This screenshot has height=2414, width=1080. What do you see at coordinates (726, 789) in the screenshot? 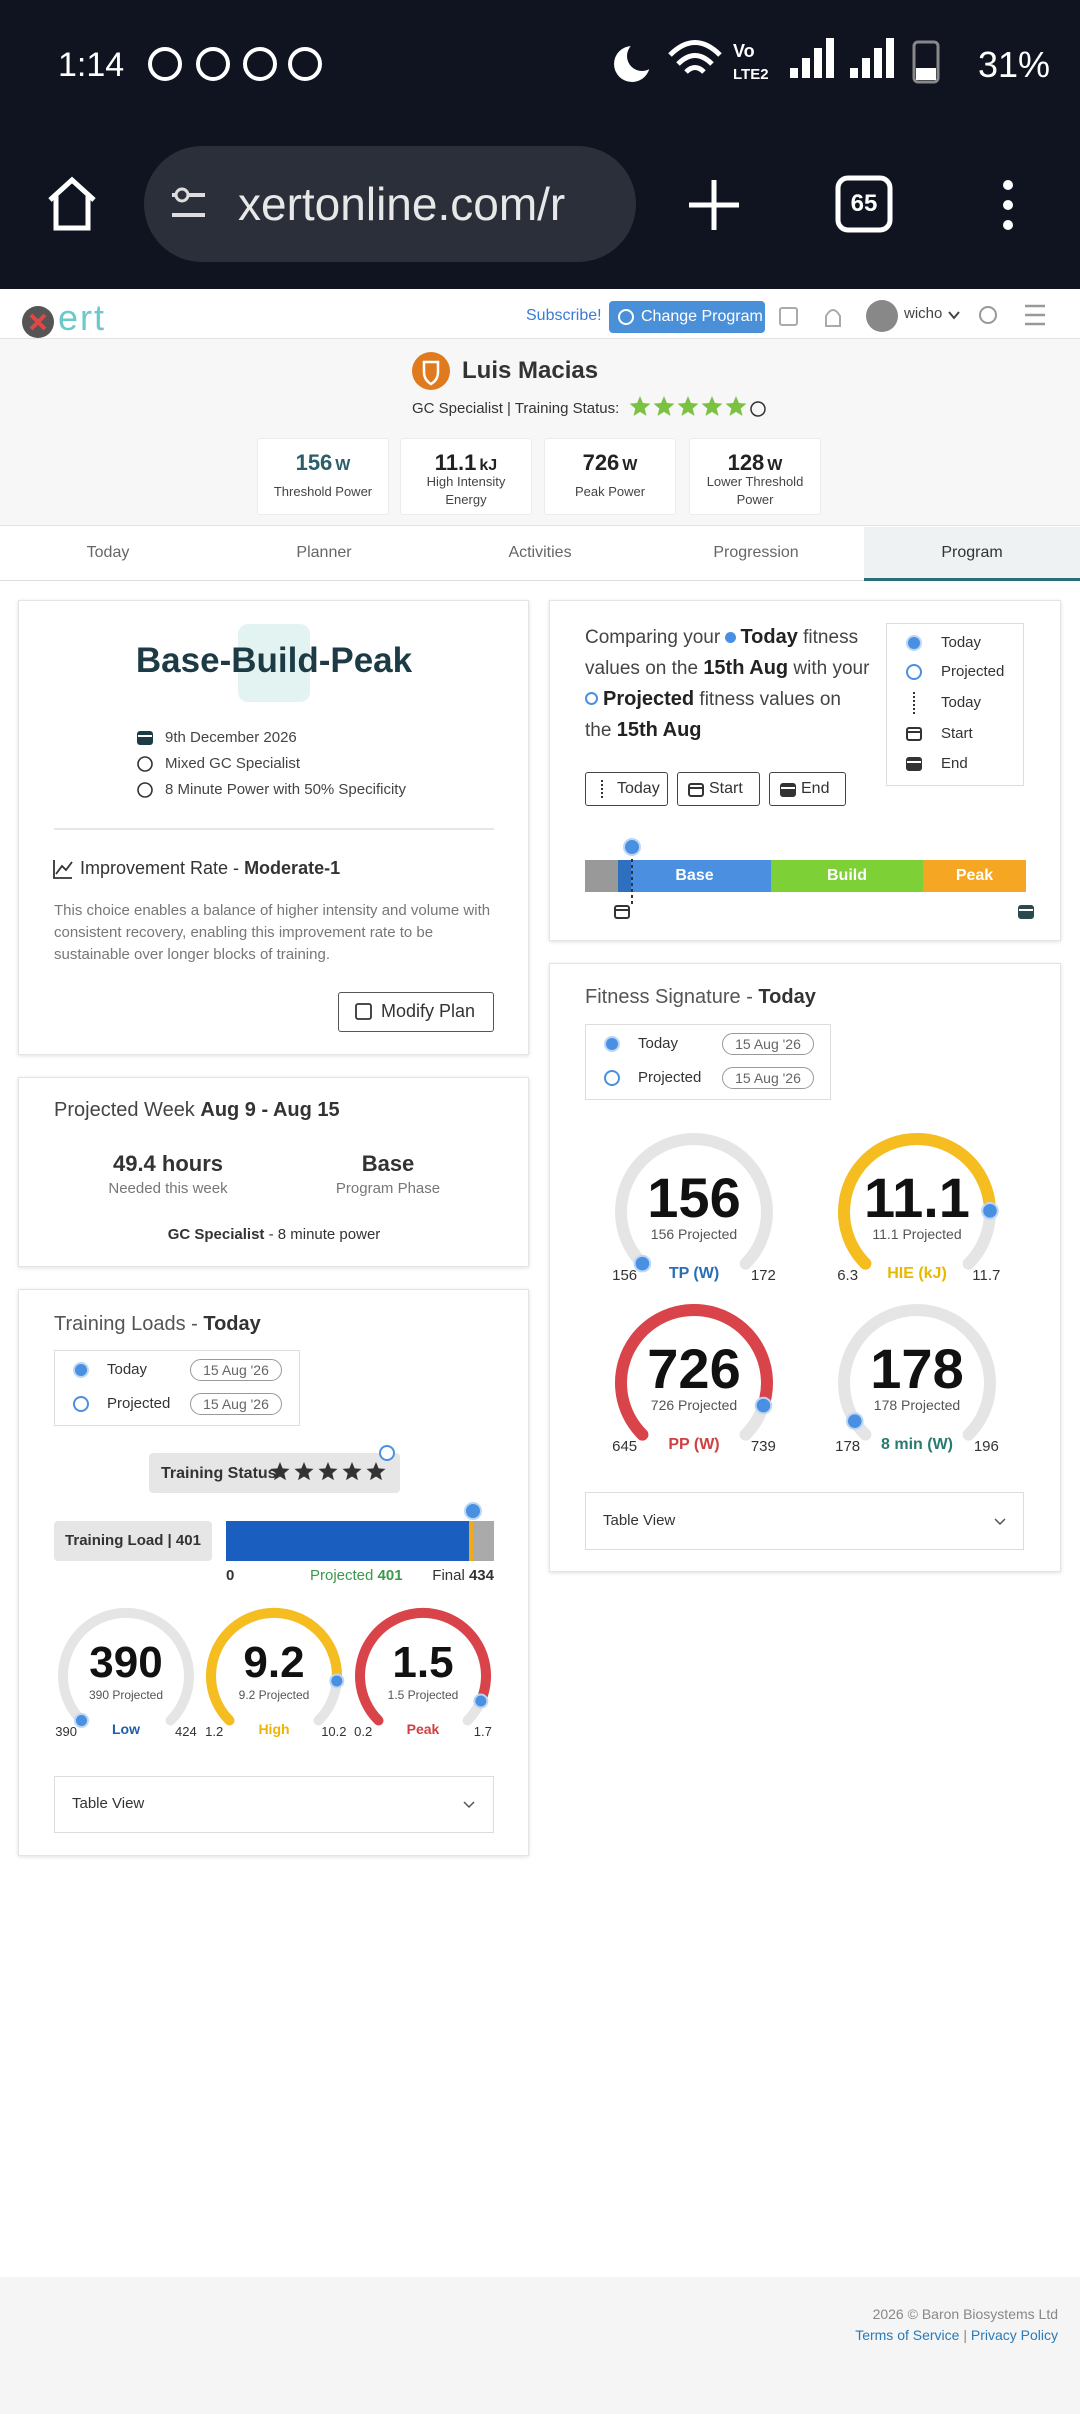
I see `compare-button-label: Start` at bounding box center [726, 789].